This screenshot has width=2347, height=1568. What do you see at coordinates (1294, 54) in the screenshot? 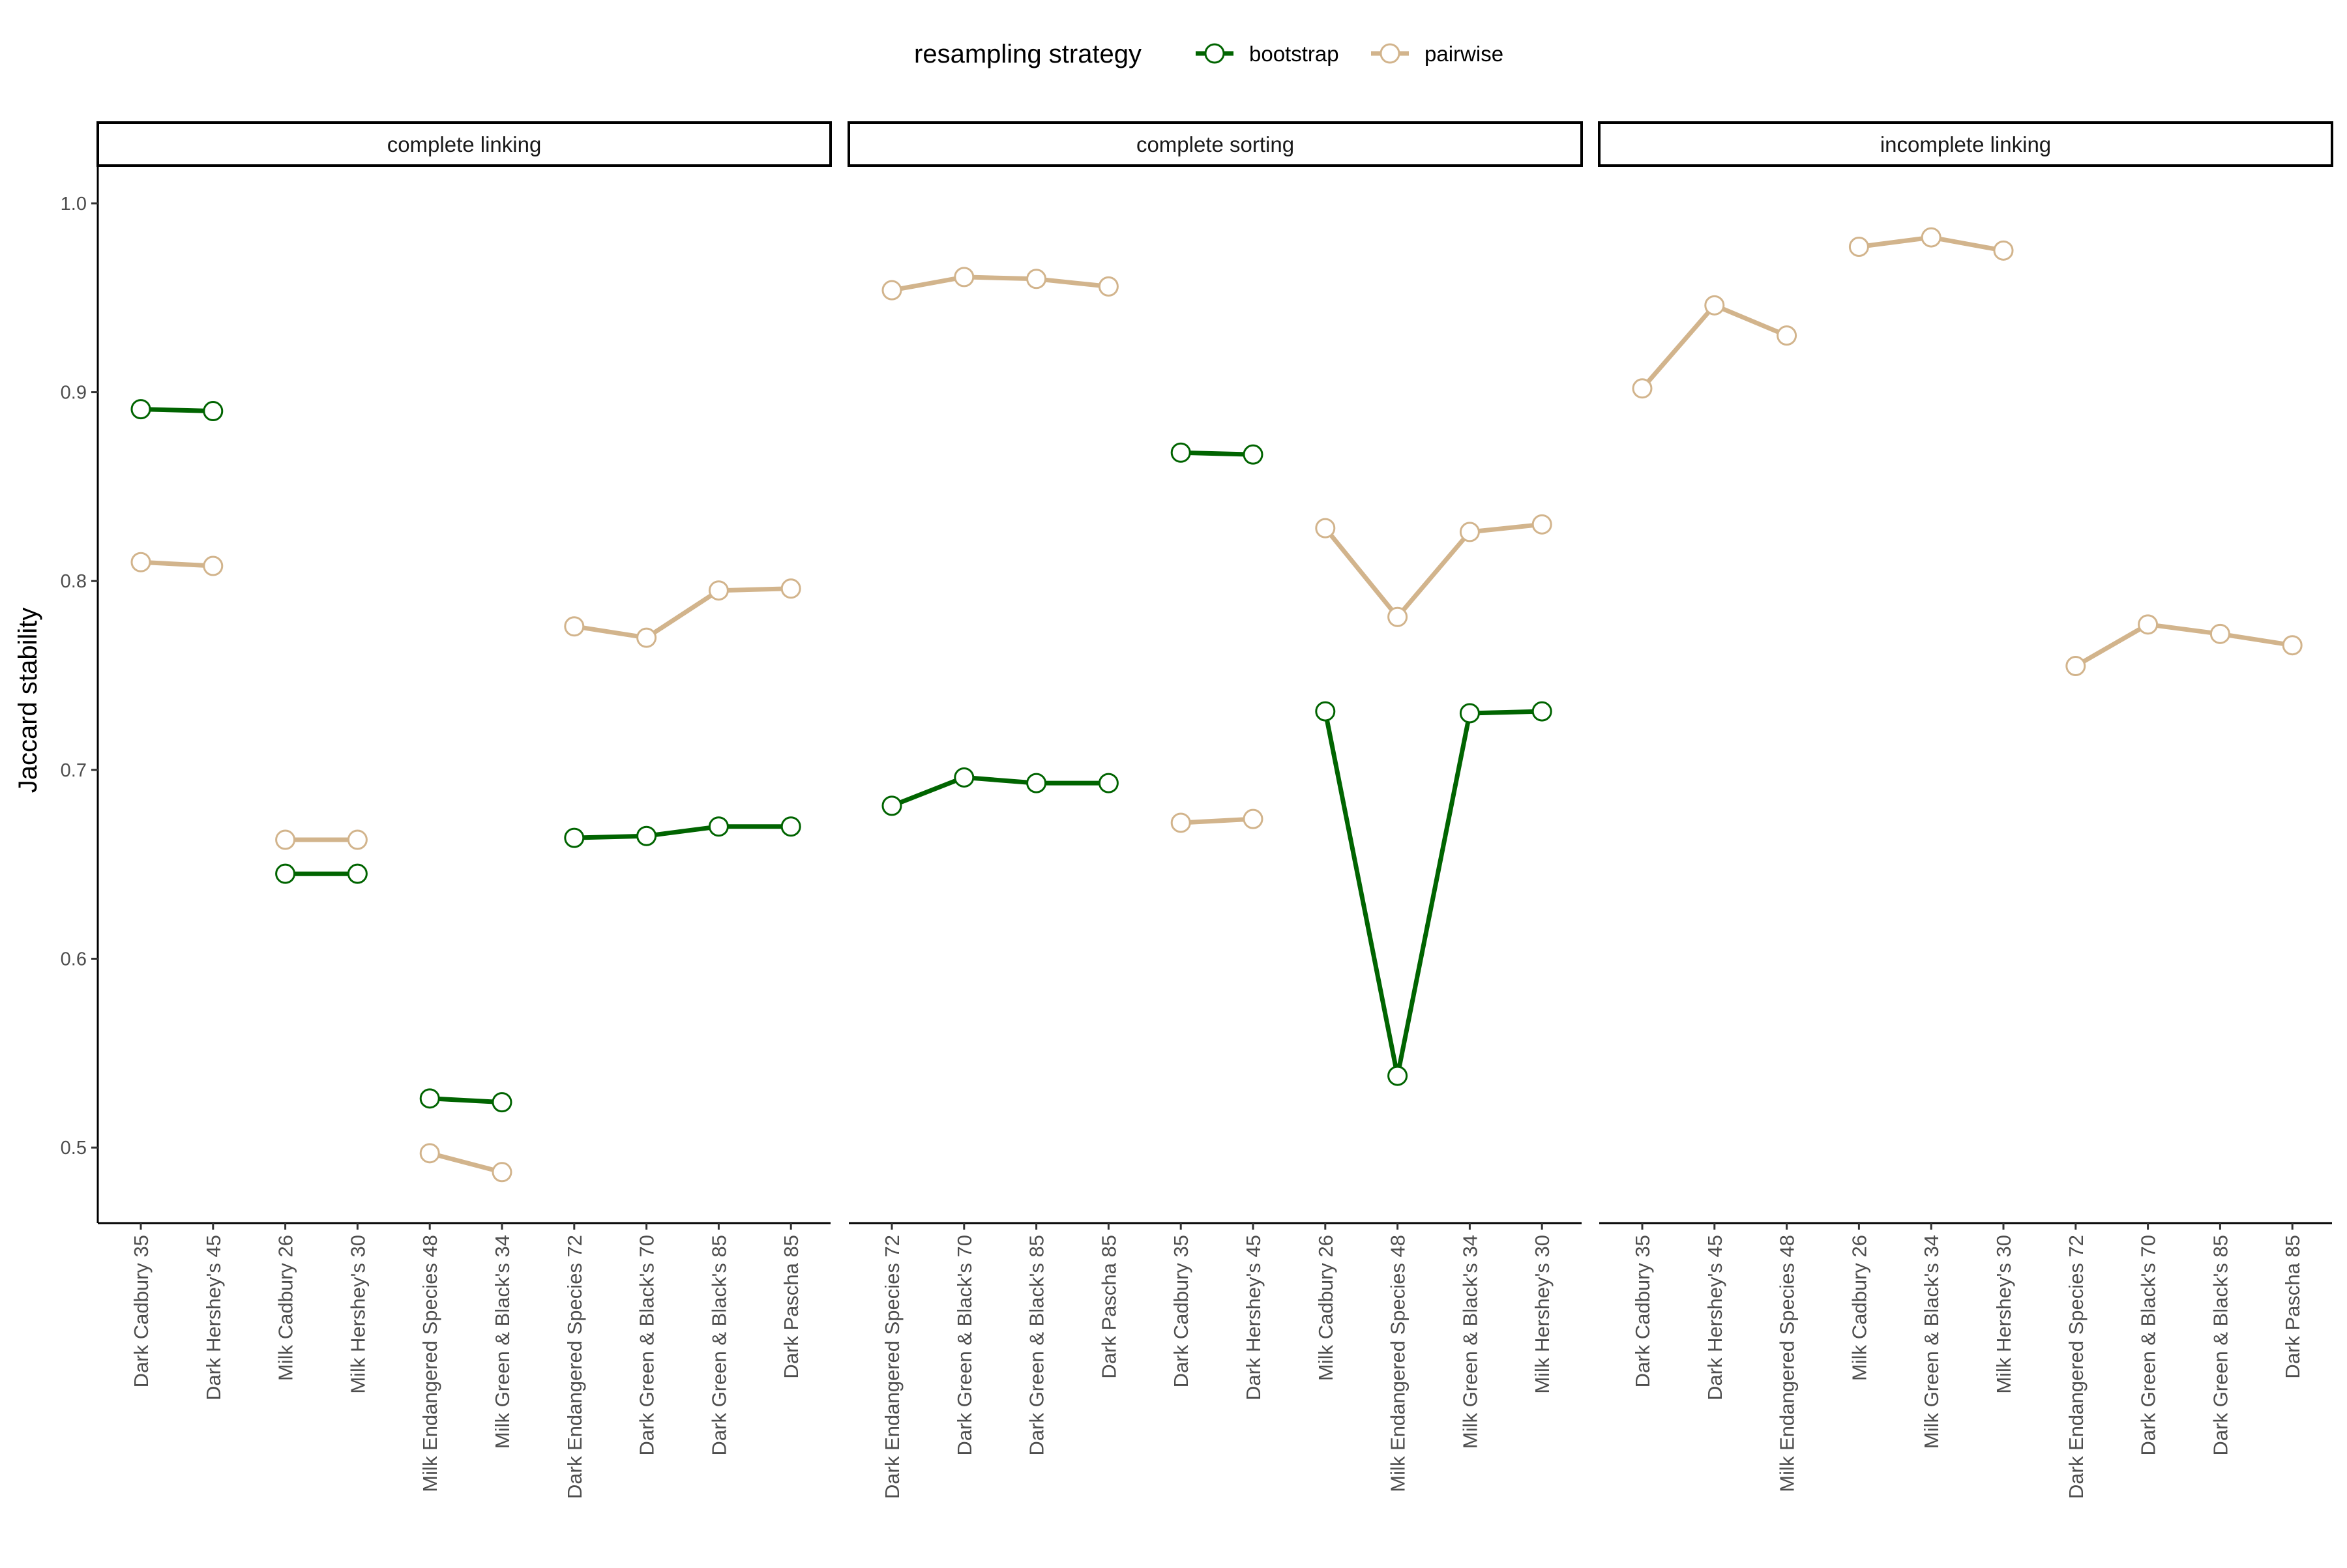
I see `legend-label-bootstrap: bootstrap` at bounding box center [1294, 54].